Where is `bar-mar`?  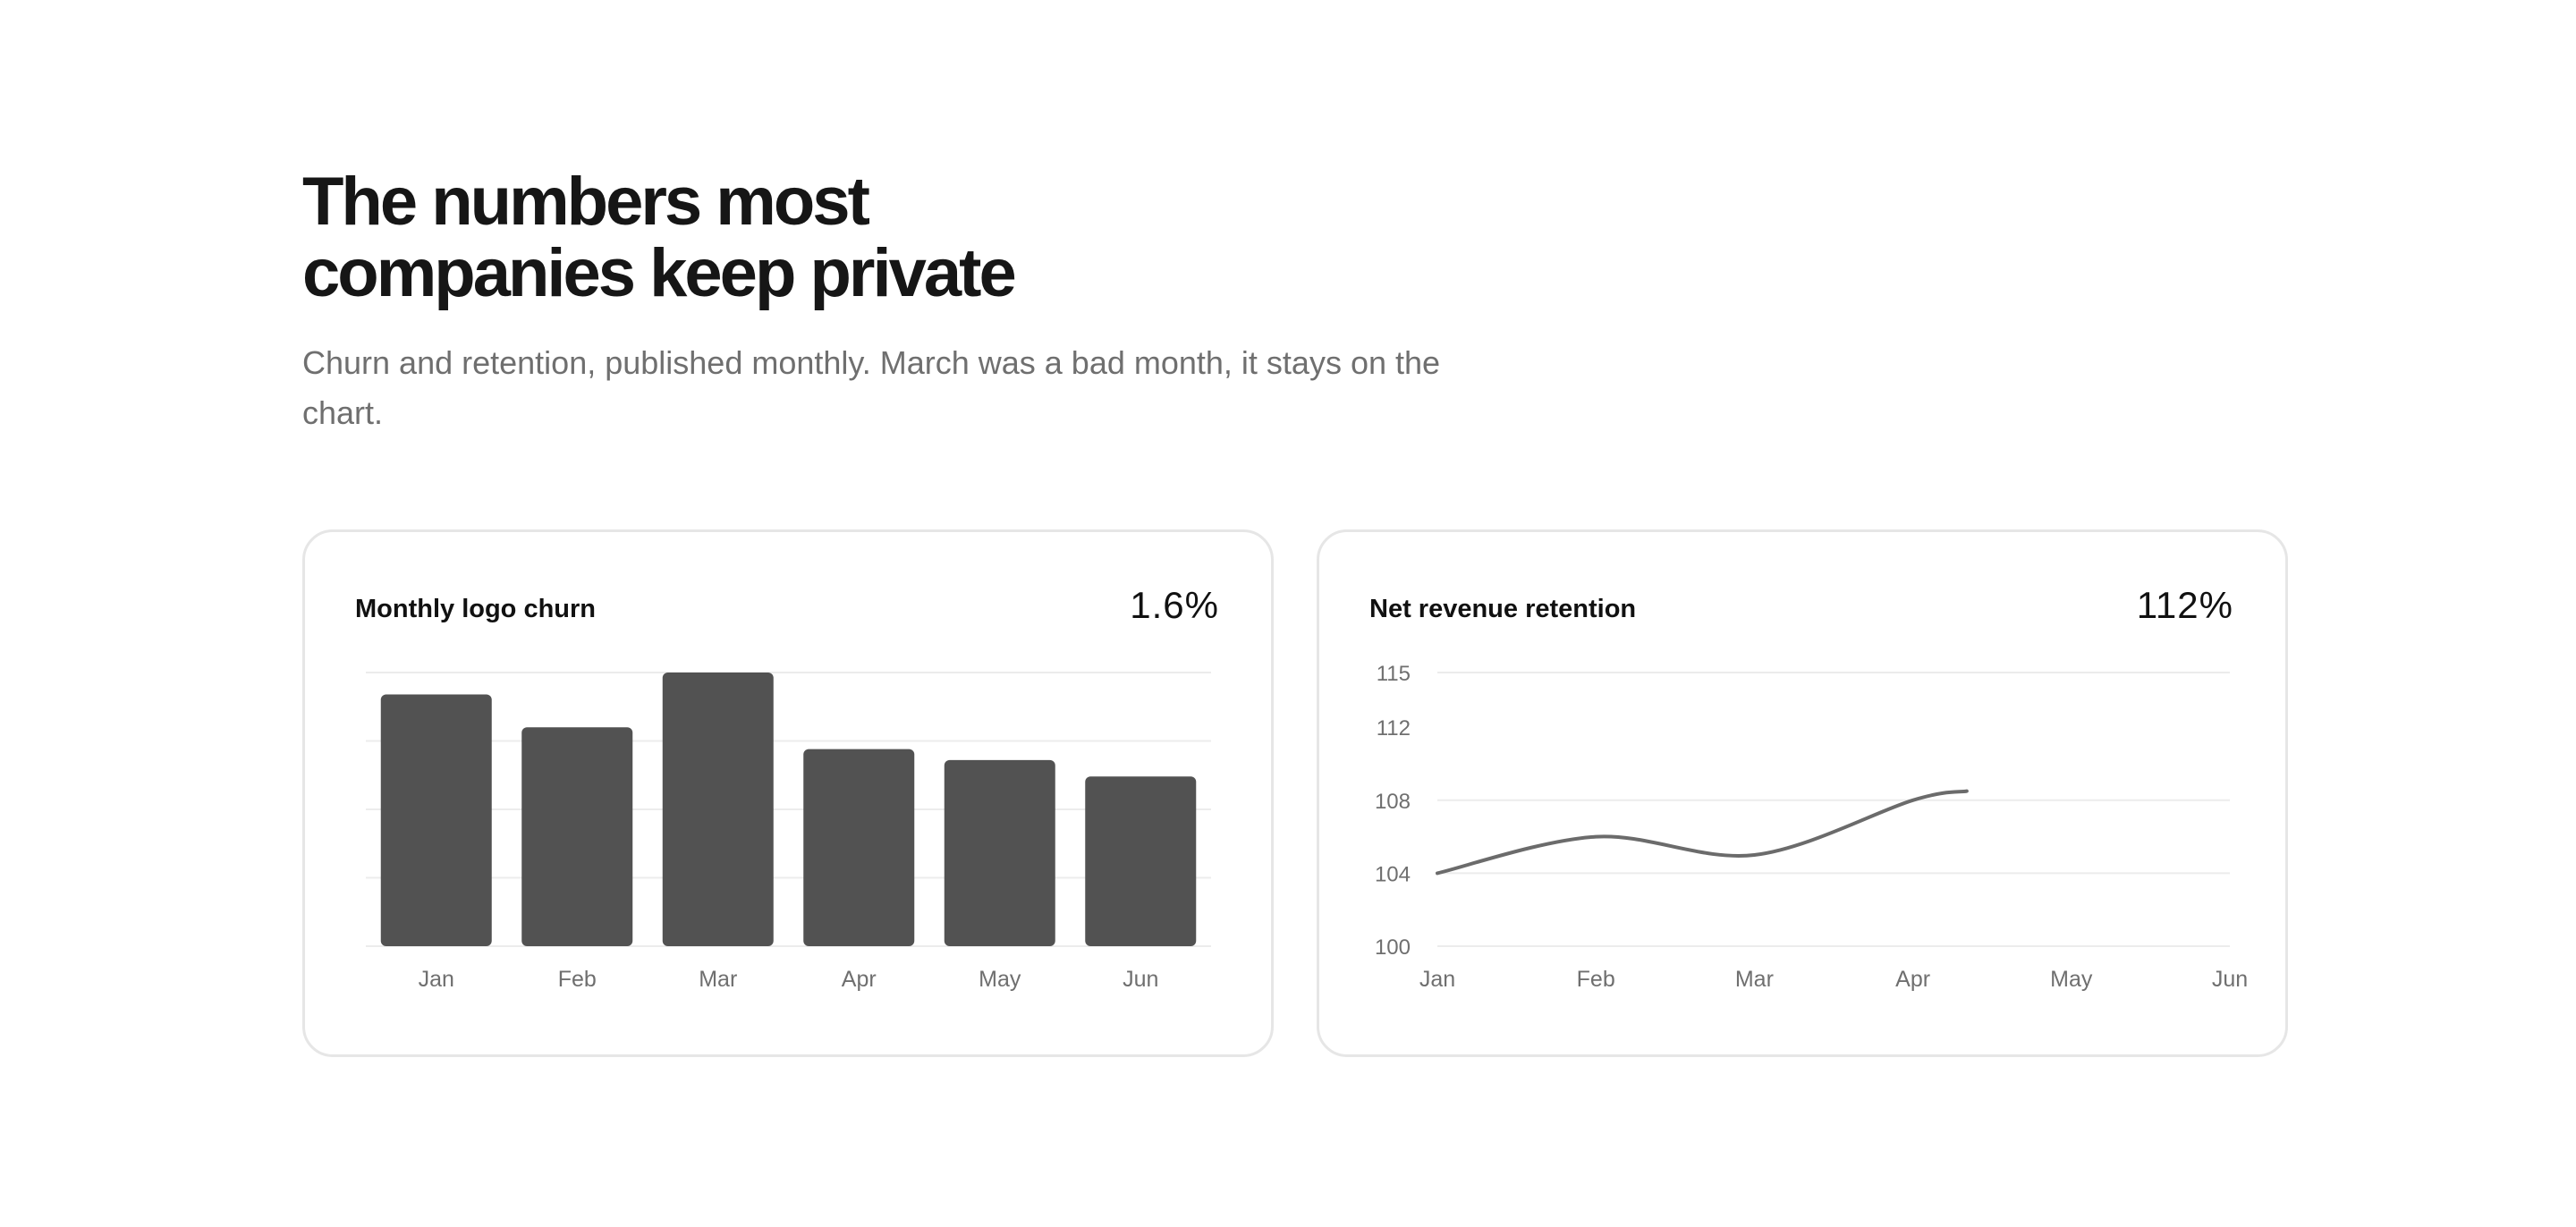
bar-mar is located at coordinates (718, 809).